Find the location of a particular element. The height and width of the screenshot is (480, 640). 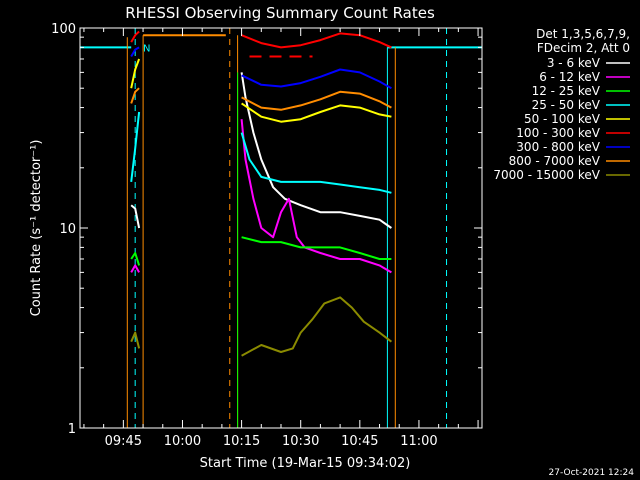

legend-label: 300 - 800 keV is located at coordinates (558, 147).